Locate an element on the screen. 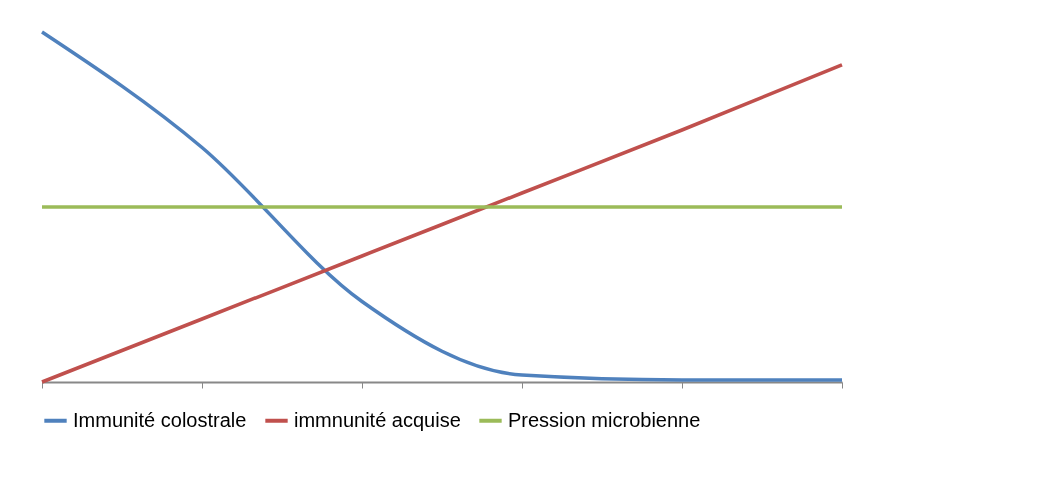 This screenshot has width=1061, height=481. legend-label: immnunité acquise is located at coordinates (377, 419).